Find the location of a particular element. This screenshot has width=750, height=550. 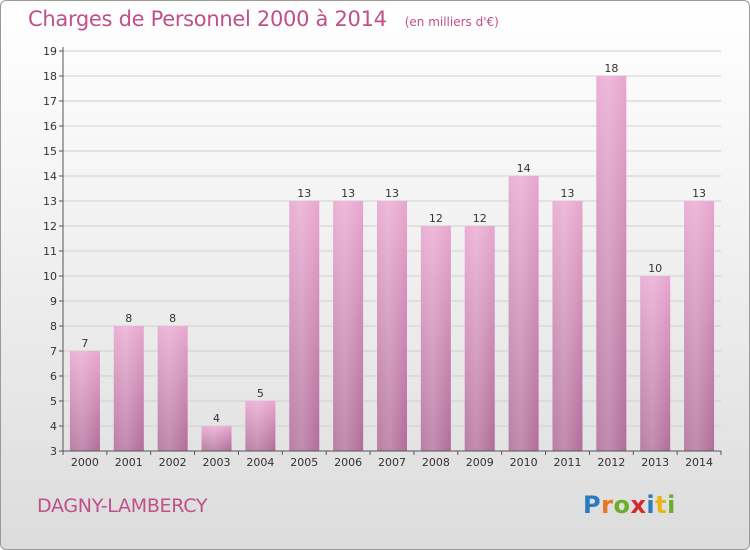

x-tick-label: 2011 is located at coordinates (567, 462).